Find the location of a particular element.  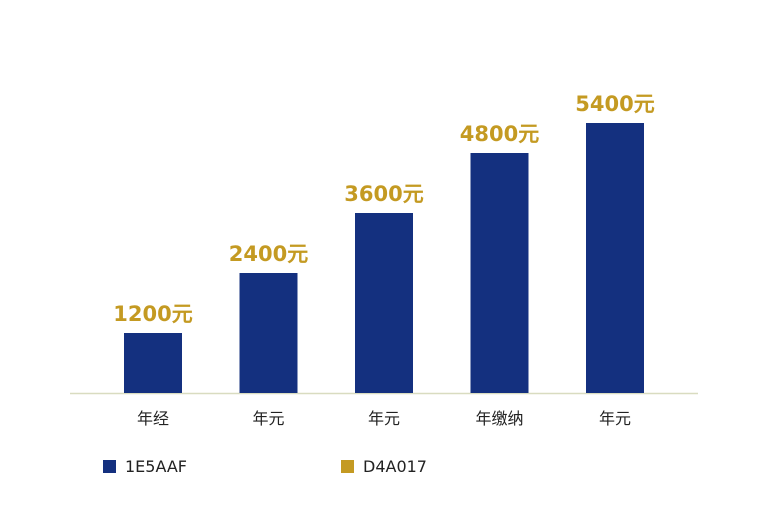

x-tick-label-5: 年元 is located at coordinates (615, 418).